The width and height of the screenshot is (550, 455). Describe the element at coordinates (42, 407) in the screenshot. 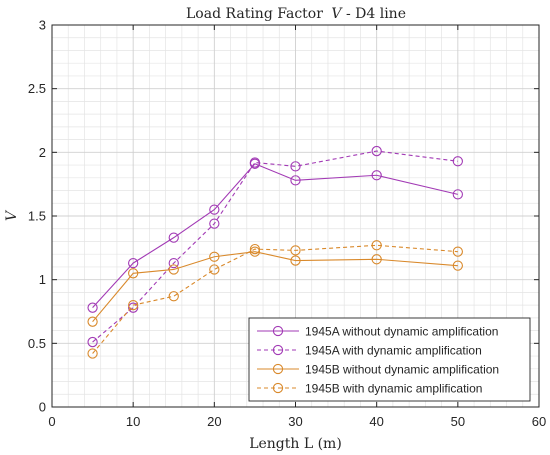

I see `y-tick-label: 0` at that location.